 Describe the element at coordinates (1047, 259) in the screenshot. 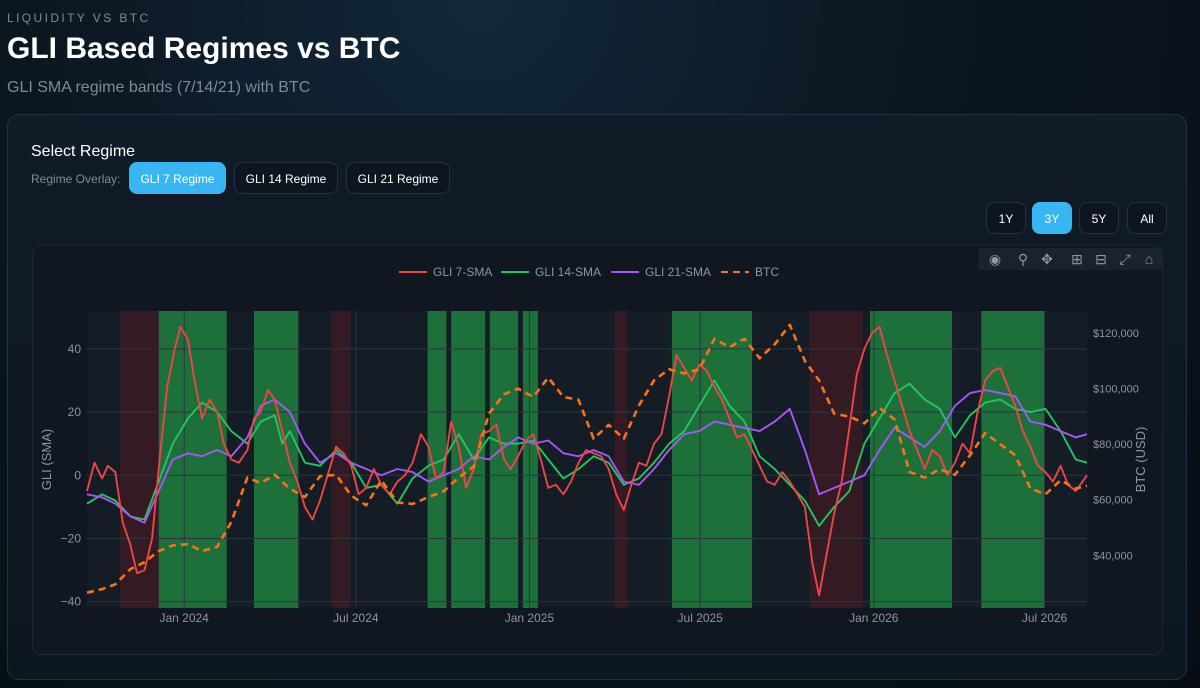

I see `pan-icon: ✥` at that location.